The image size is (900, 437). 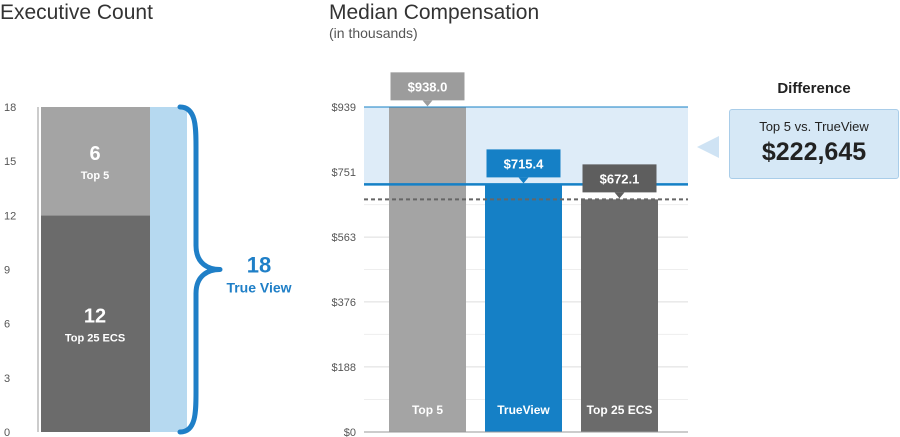 I want to click on right-tick-label: $751, so click(x=344, y=173).